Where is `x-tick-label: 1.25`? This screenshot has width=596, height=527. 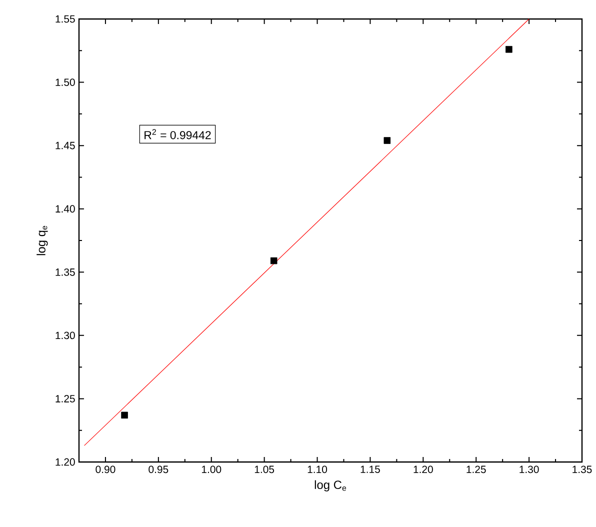
x-tick-label: 1.25 is located at coordinates (476, 470).